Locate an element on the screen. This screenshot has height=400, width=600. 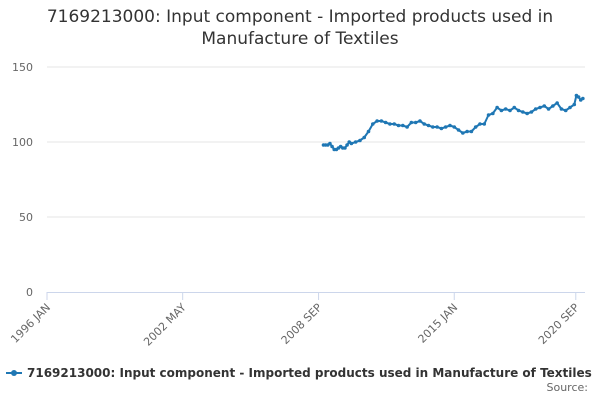
chart-title-line-2: Manufacture of Textiles is located at coordinates (300, 39).